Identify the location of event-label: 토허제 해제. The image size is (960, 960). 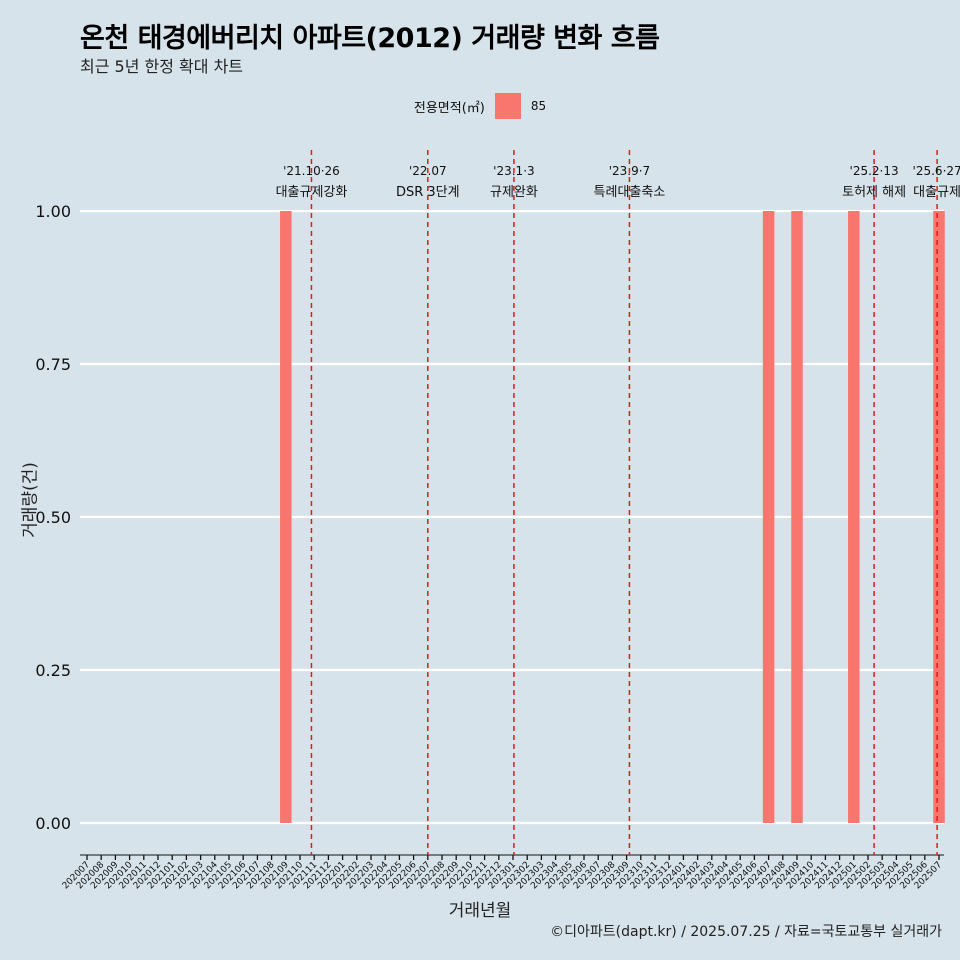
(874, 192).